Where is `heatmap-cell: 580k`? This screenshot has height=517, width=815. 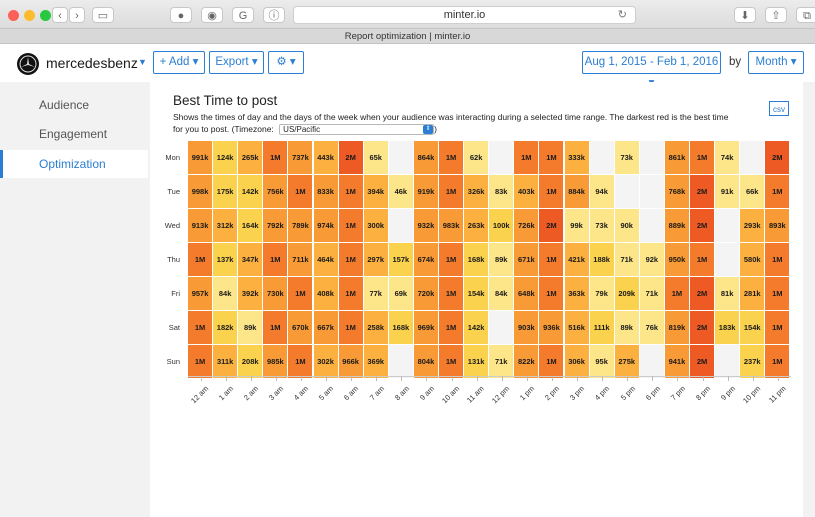 heatmap-cell: 580k is located at coordinates (752, 259).